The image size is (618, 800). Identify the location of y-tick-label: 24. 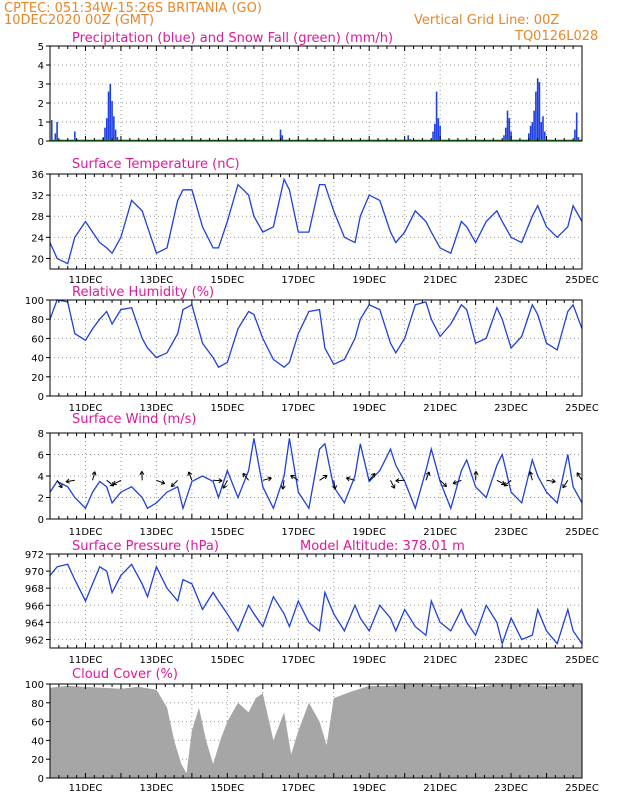
(37, 238).